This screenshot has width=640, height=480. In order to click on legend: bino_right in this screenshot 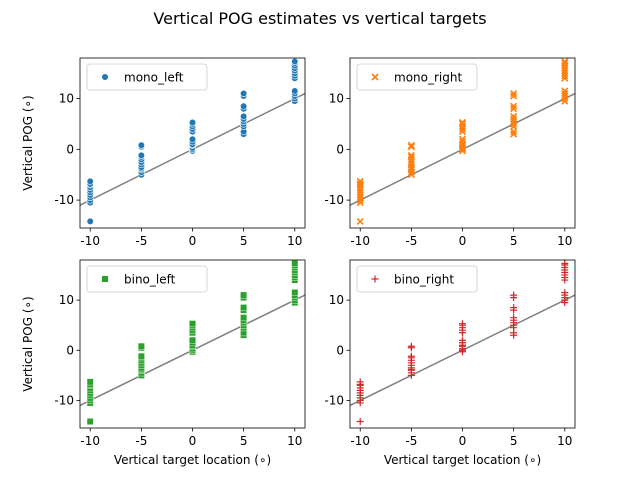, I will do `click(417, 279)`.